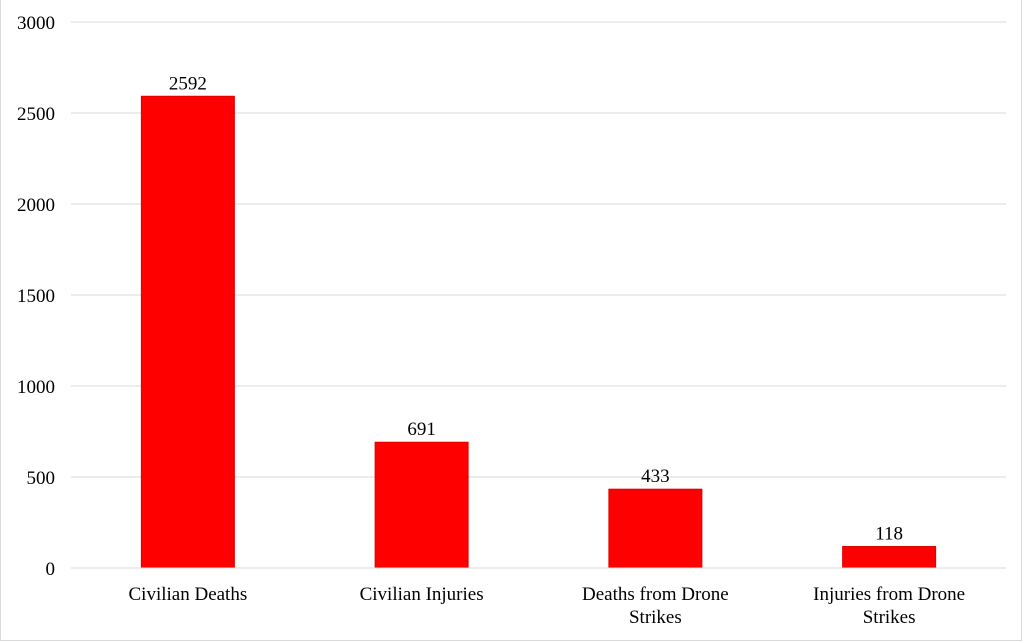 Image resolution: width=1024 pixels, height=643 pixels. I want to click on category-label-1: Civilian Injuries, so click(422, 594).